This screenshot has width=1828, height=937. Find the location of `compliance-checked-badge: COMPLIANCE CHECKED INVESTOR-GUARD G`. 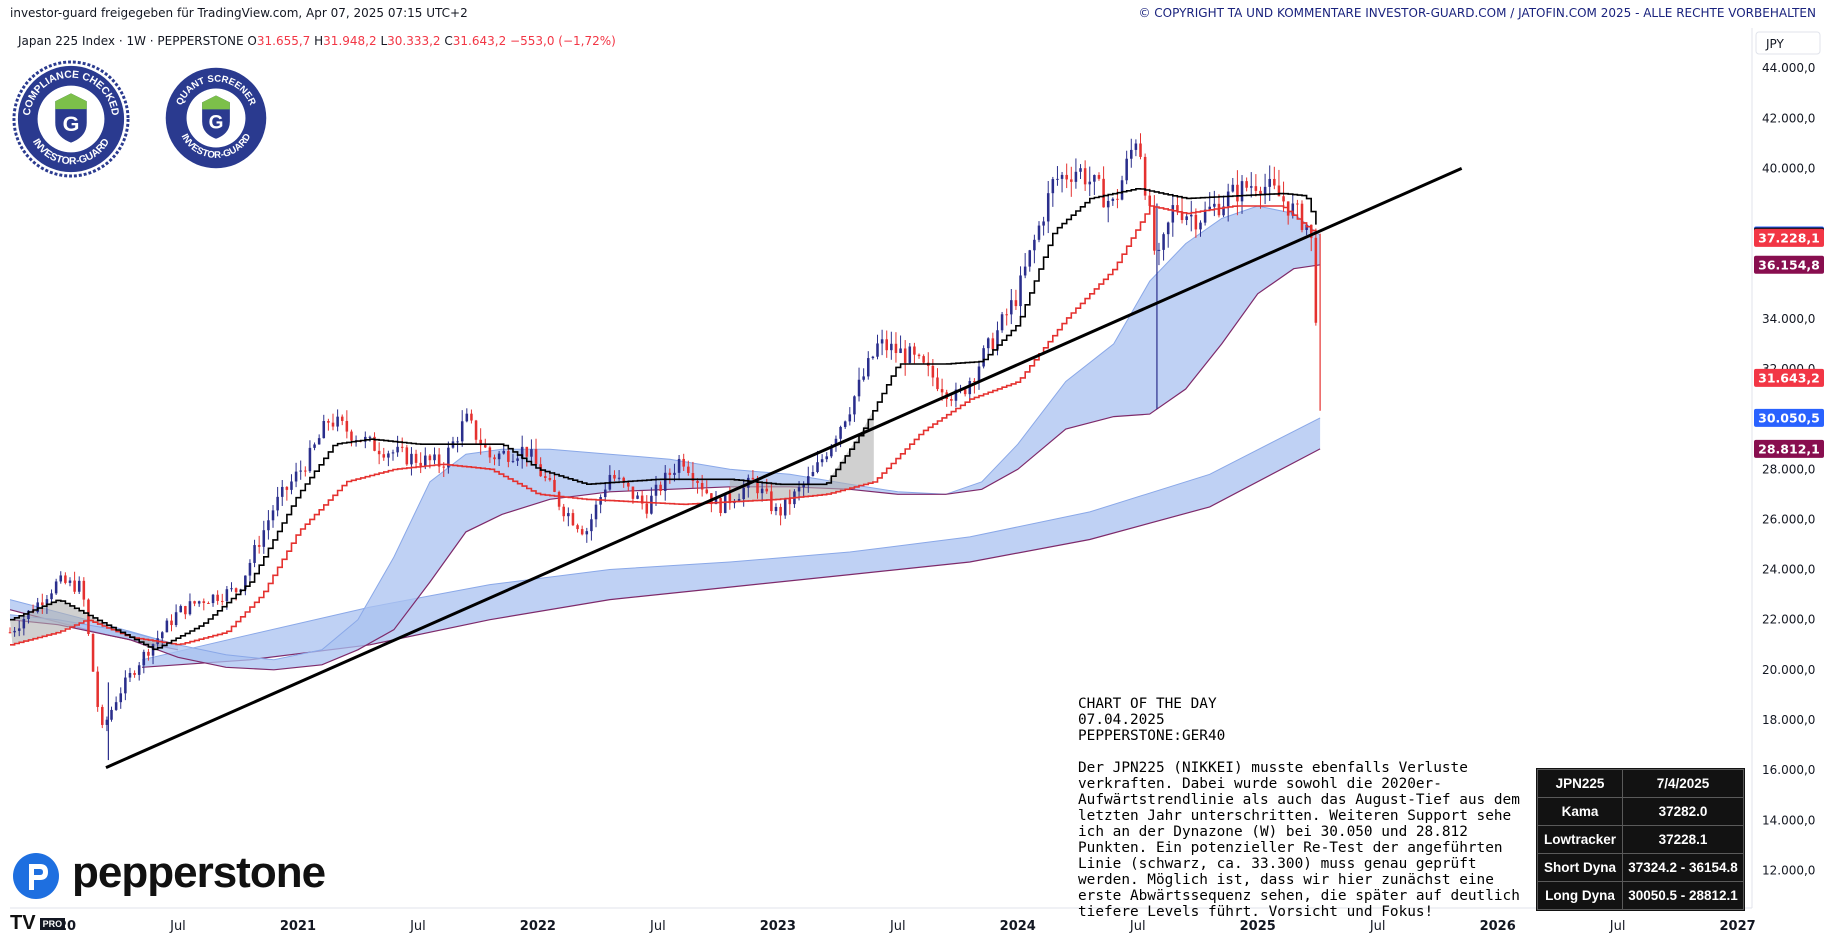

compliance-checked-badge: COMPLIANCE CHECKED INVESTOR-GUARD G is located at coordinates (71, 119).